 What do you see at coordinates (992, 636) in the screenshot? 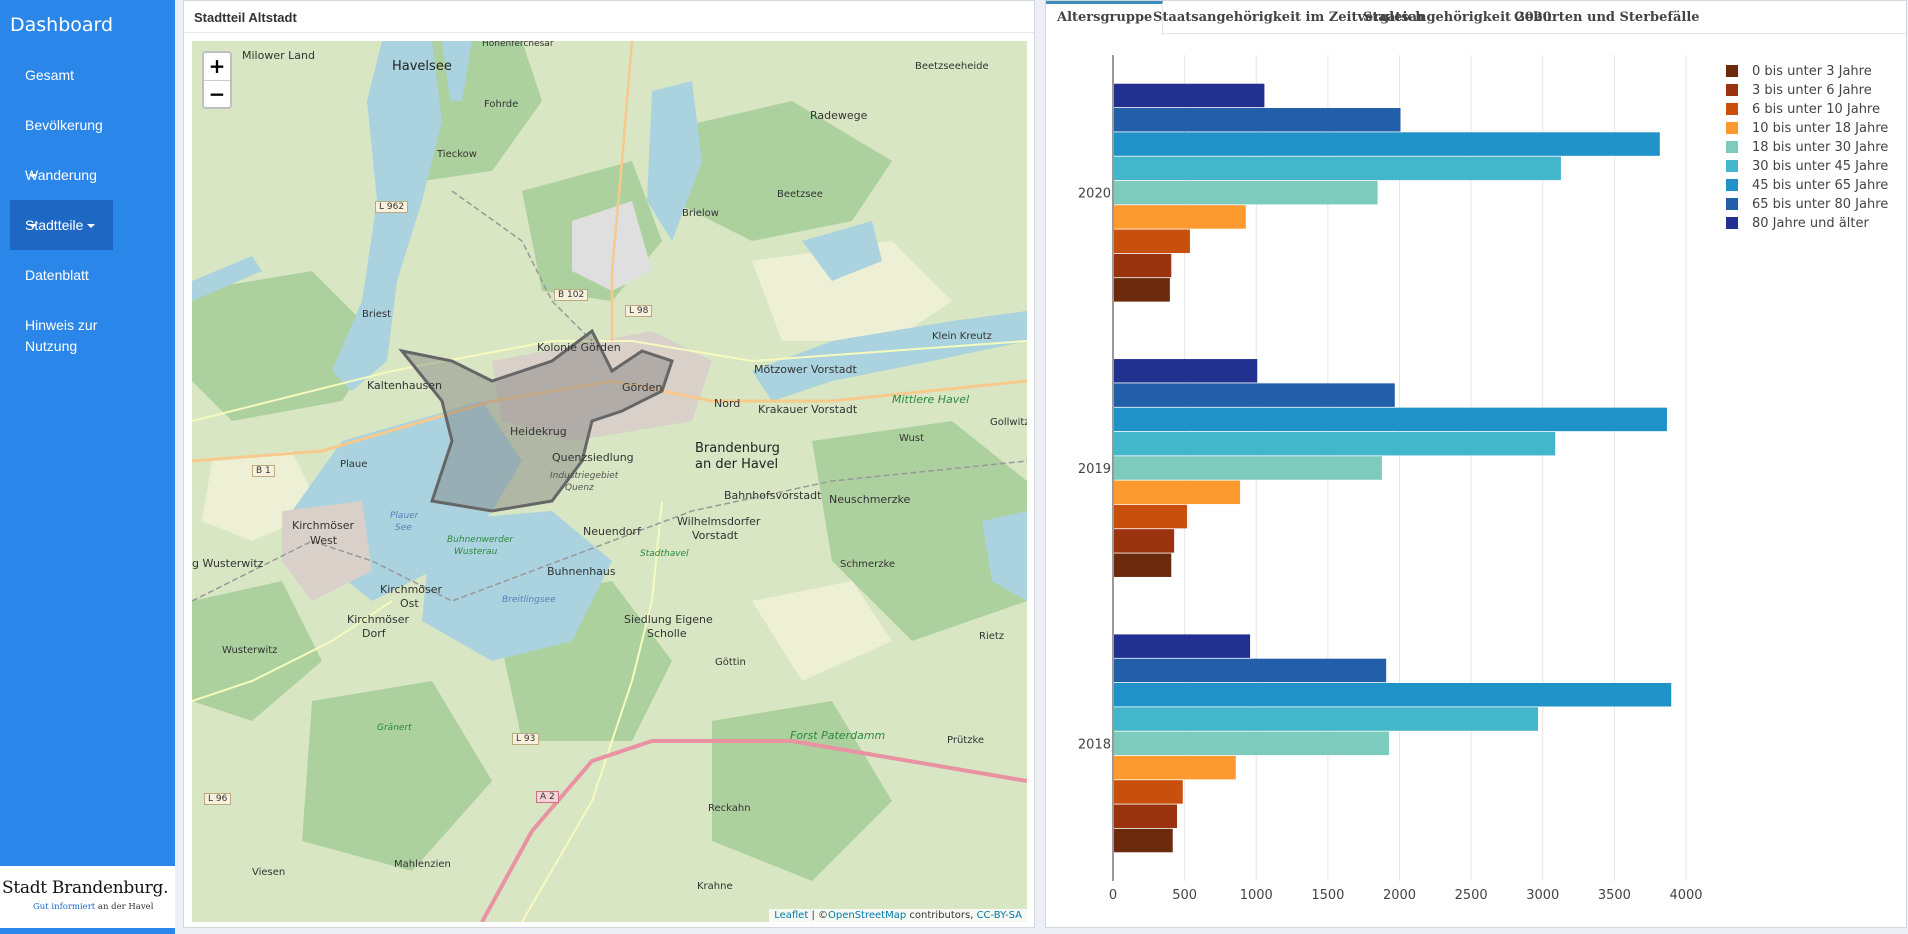
I see `map-label: Rietz` at bounding box center [992, 636].